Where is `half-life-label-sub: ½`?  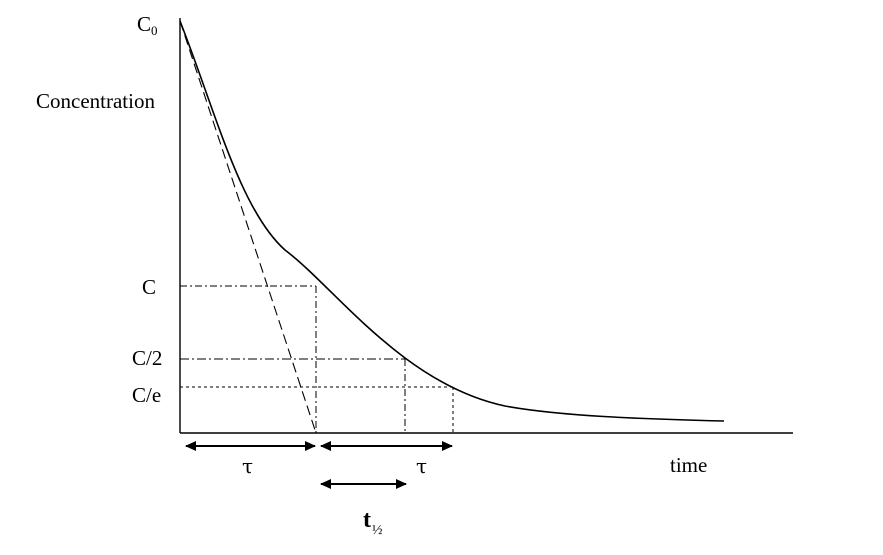 half-life-label-sub: ½ is located at coordinates (377, 530).